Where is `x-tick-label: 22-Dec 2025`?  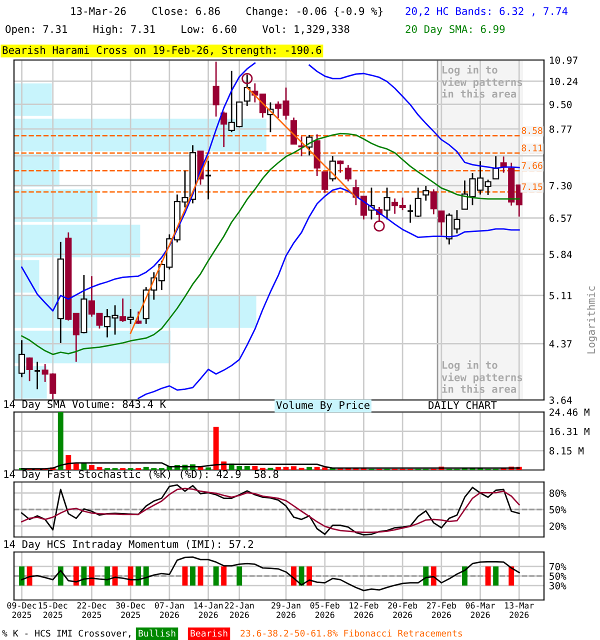 x-tick-label: 22-Dec 2025 is located at coordinates (91, 610).